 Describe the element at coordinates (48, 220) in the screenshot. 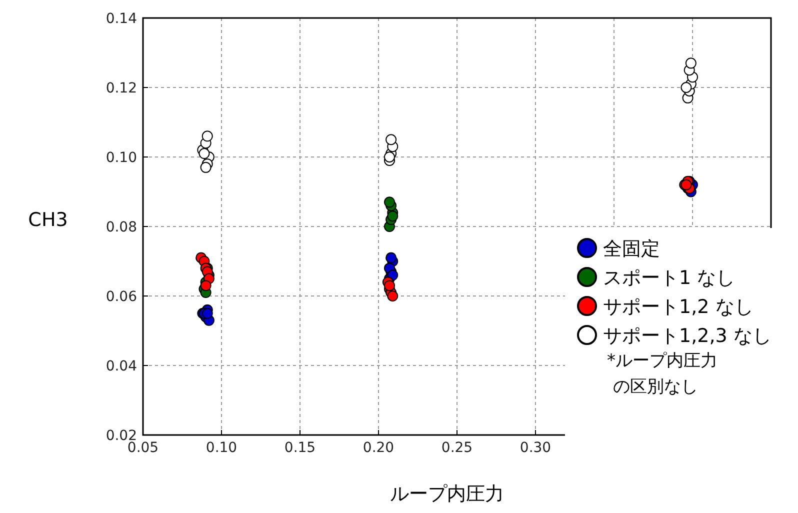

I see `y-axis-title: CH3` at that location.